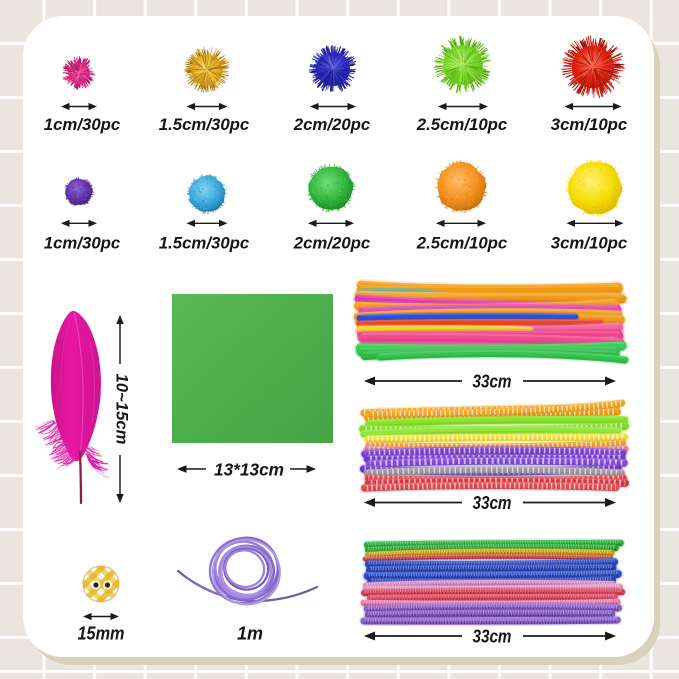 This screenshot has height=679, width=679. Describe the element at coordinates (122, 409) in the screenshot. I see `svg-text: 10~15cm` at that location.